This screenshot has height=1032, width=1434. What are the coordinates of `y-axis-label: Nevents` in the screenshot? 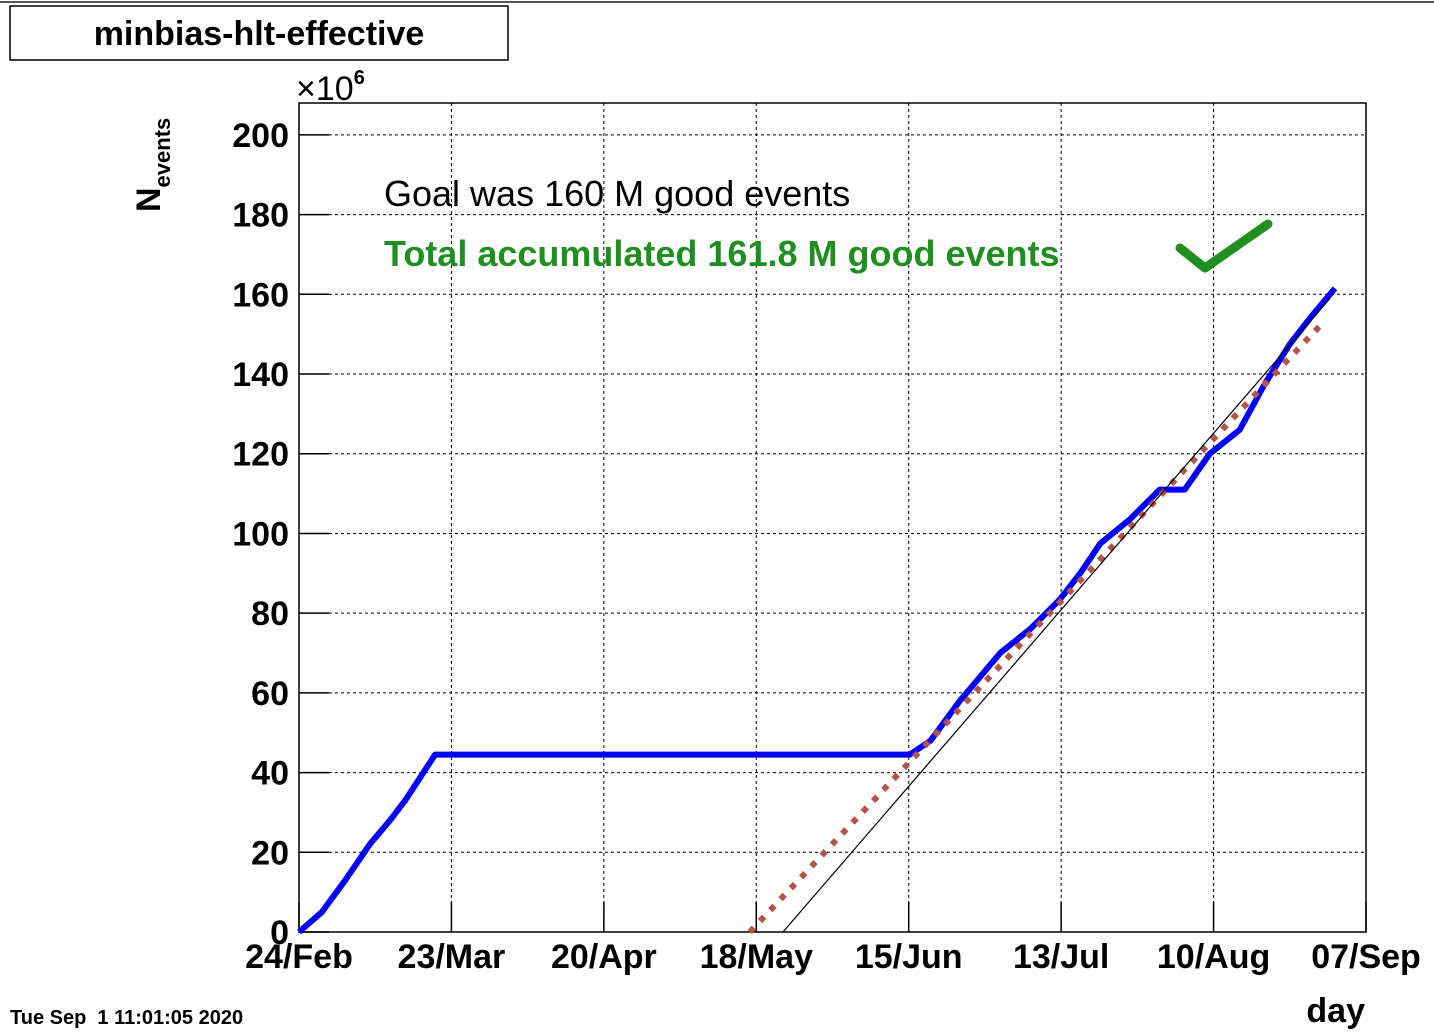 It's located at (152, 165).